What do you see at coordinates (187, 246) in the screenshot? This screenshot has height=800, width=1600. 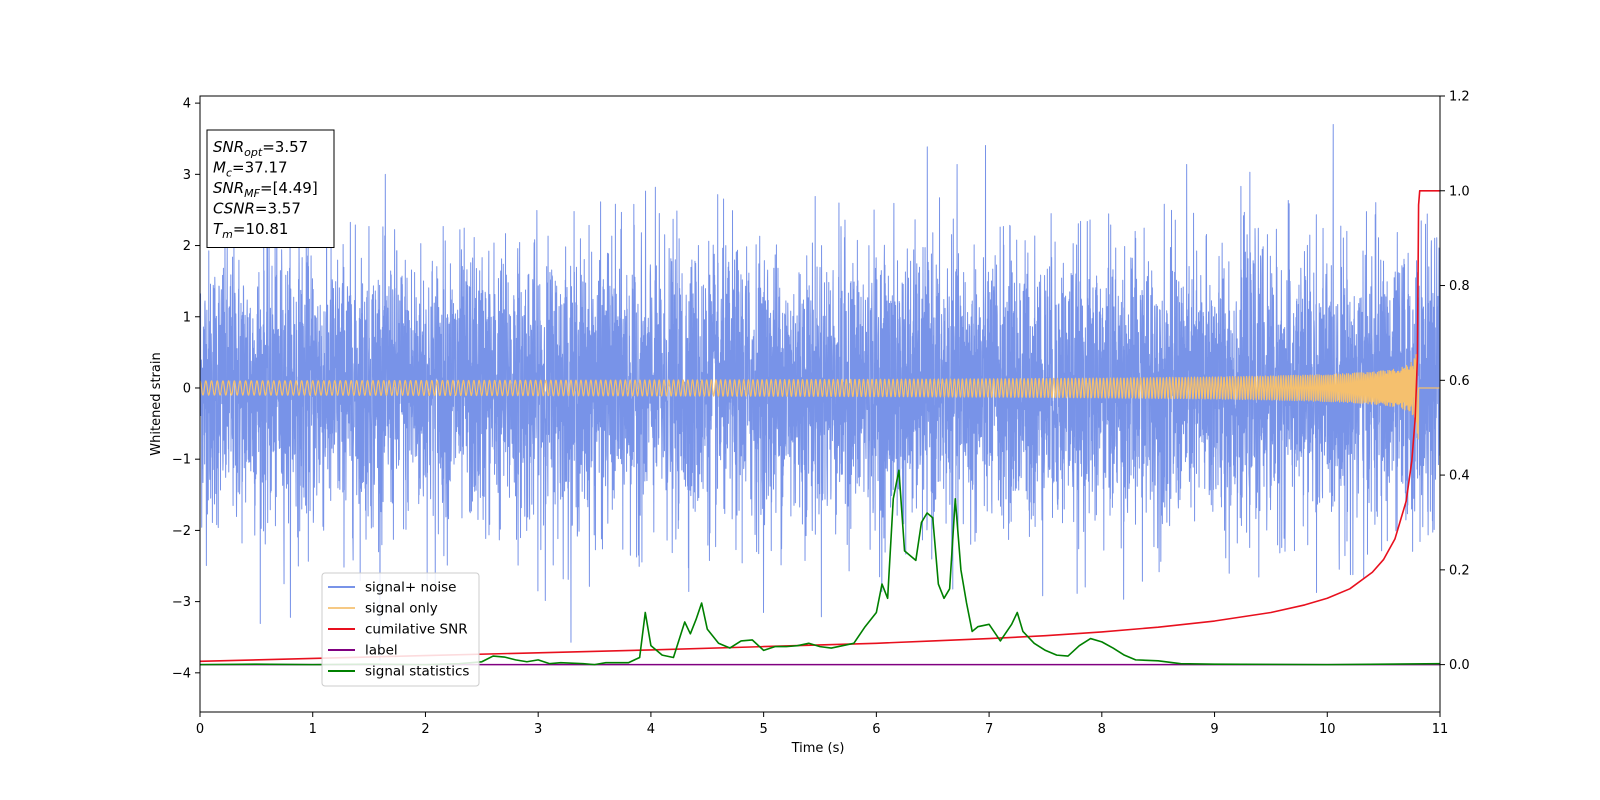 I see `left-y-tick-label: 2` at bounding box center [187, 246].